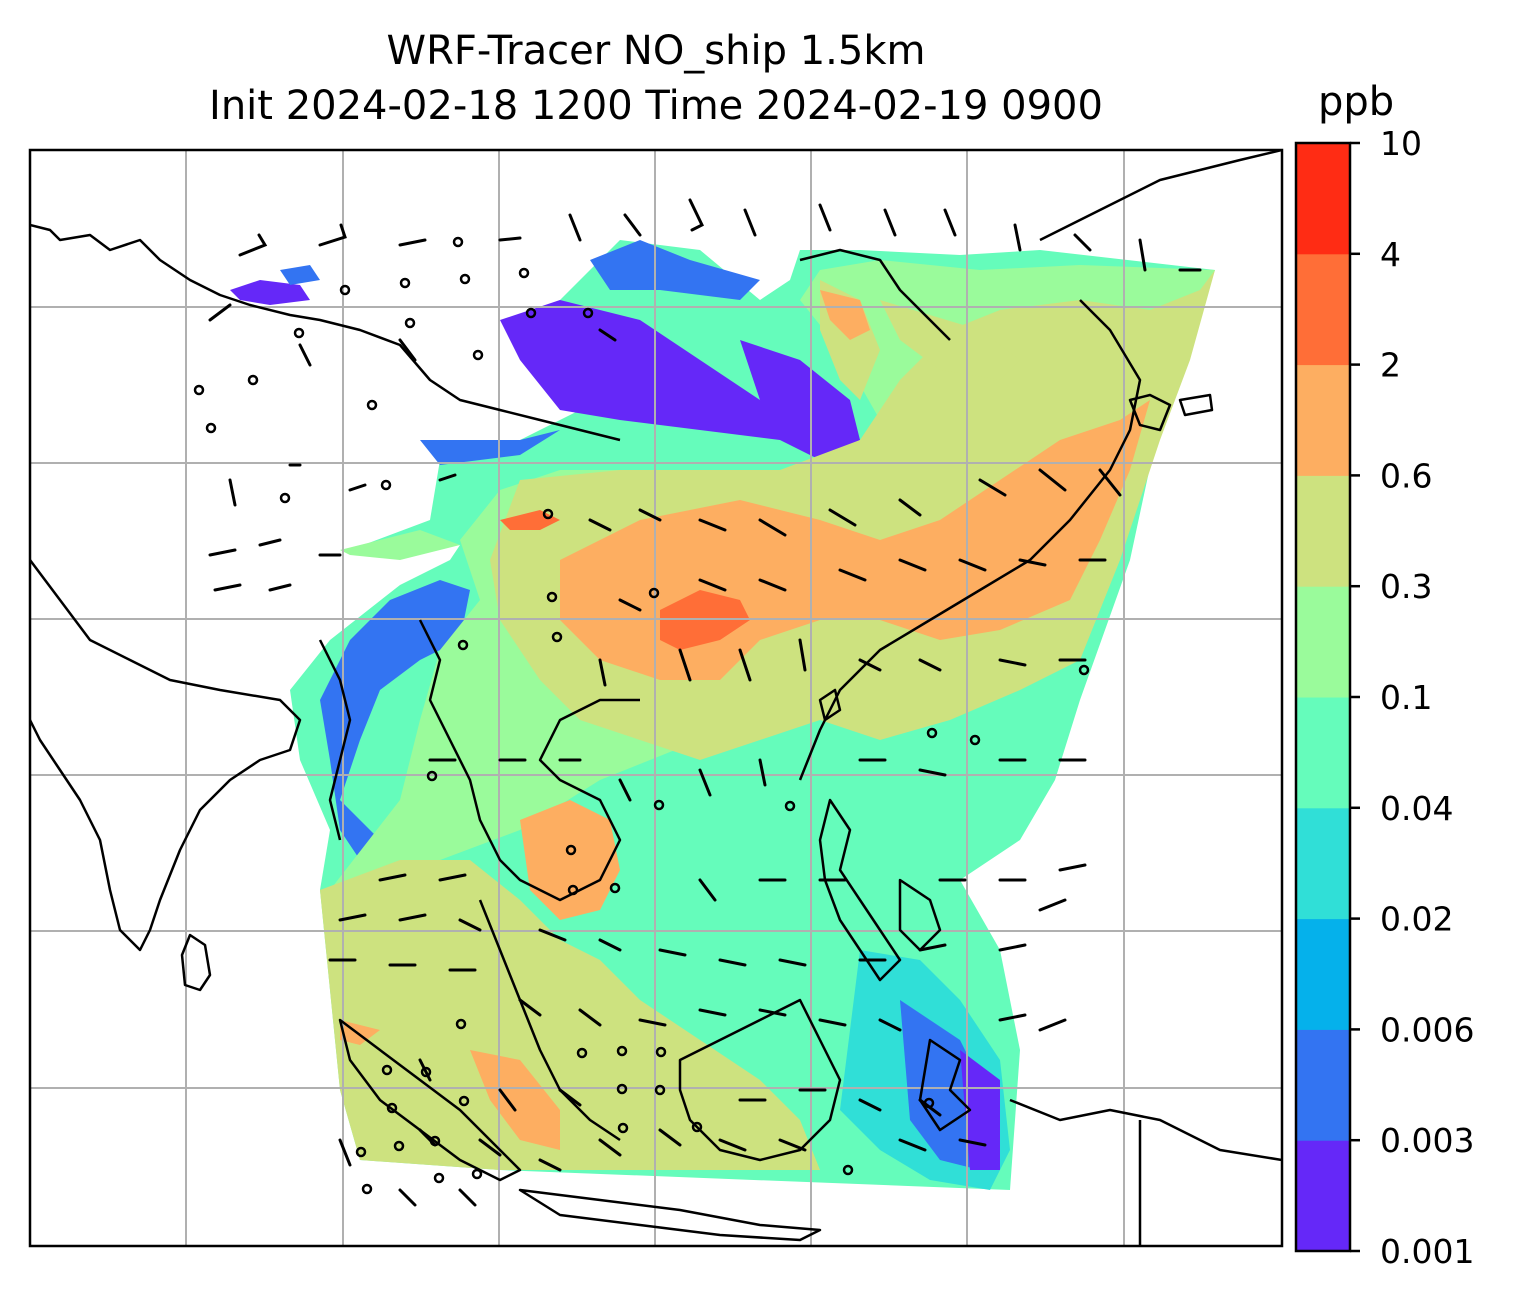 This screenshot has height=1306, width=1528. What do you see at coordinates (1401, 143) in the screenshot?
I see `colorbar-tick-label-10: 10` at bounding box center [1401, 143].